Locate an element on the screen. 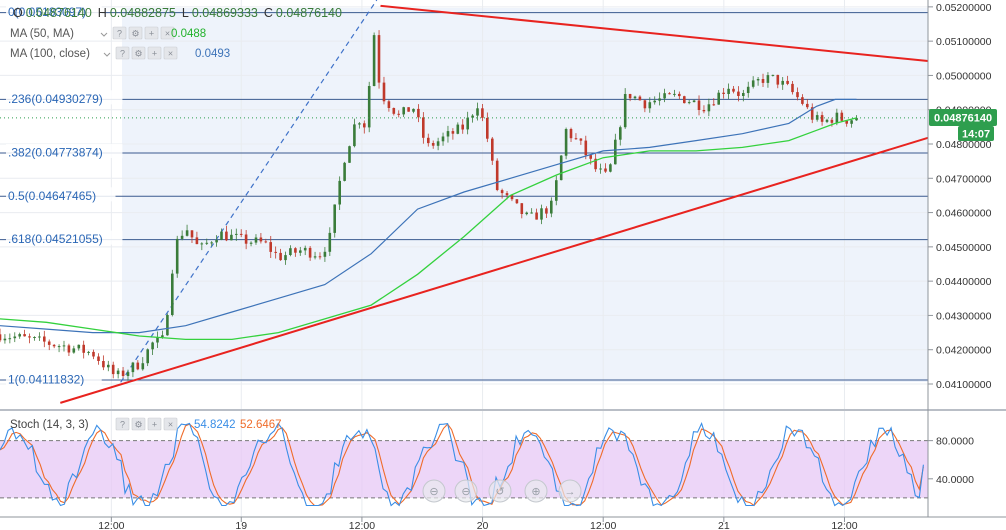 The width and height of the screenshot is (1006, 530). ma50-legend-buttons: ? ⚙ + × is located at coordinates (137, 33).